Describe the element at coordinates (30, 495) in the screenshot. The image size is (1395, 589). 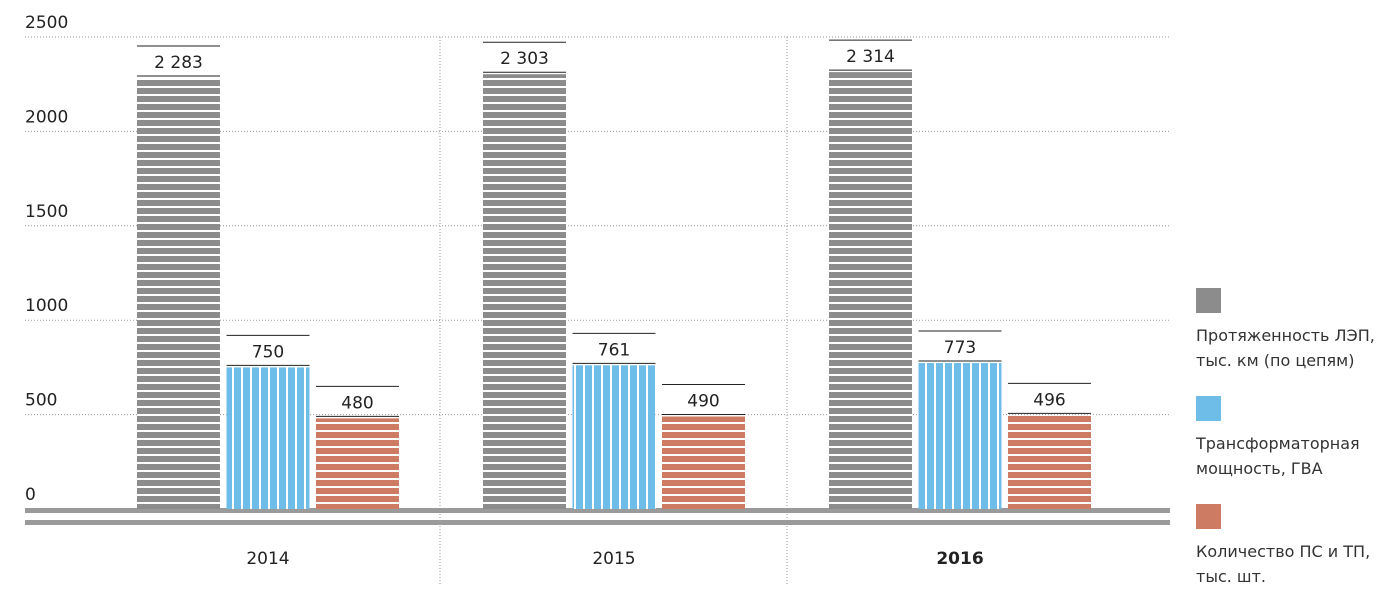
I see `y-tick-label: 0` at that location.